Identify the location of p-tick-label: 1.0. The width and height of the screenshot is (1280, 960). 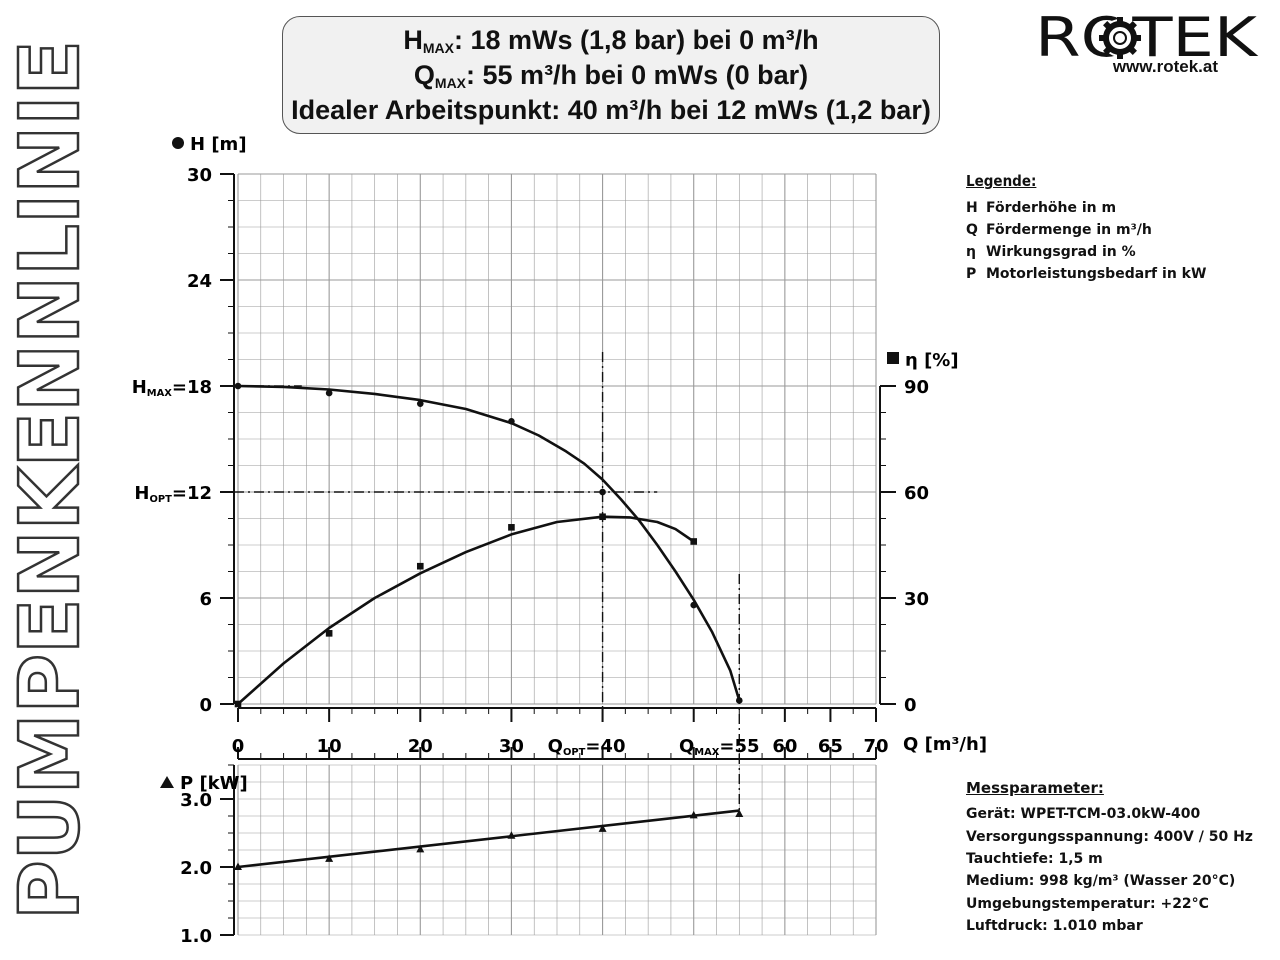
(196, 936).